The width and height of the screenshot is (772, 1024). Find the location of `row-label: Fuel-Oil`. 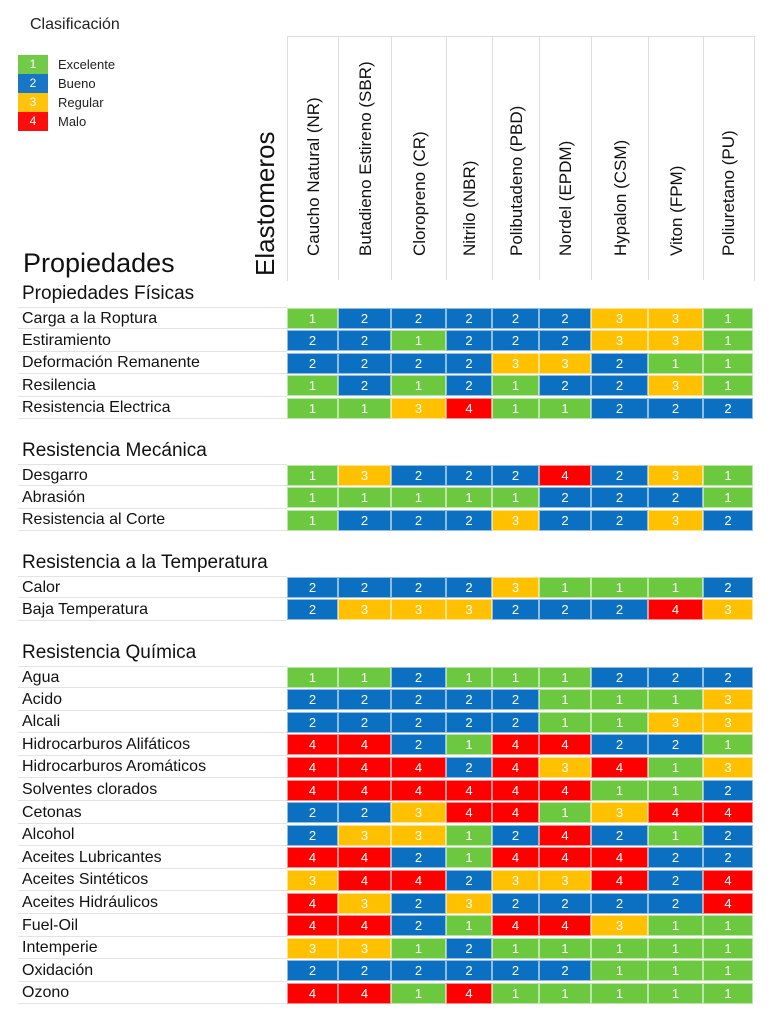

row-label: Fuel-Oil is located at coordinates (152, 926).